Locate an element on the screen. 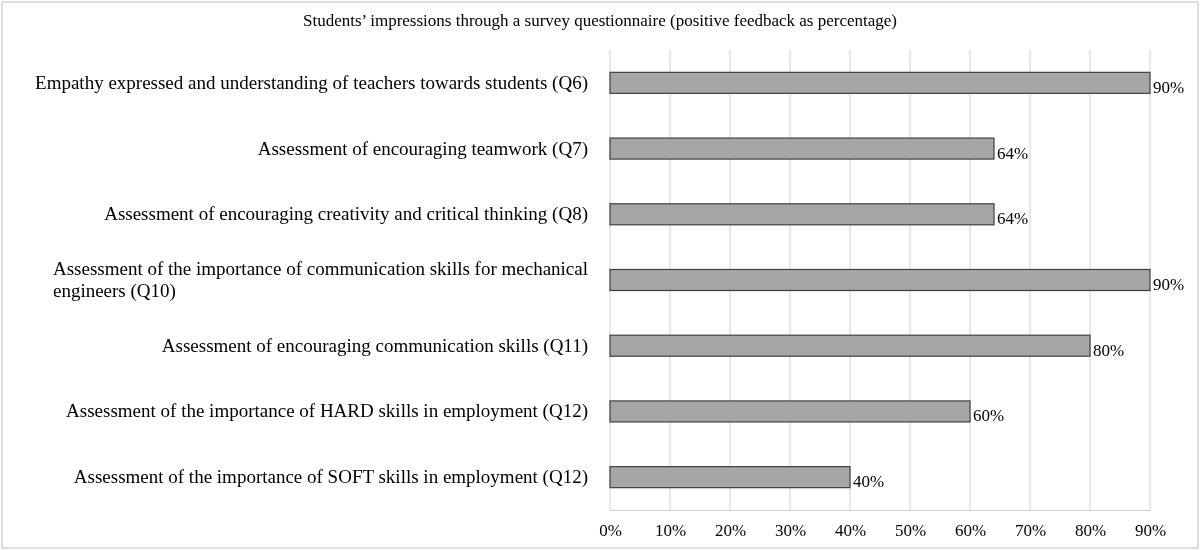  x-tick-label: 60% is located at coordinates (970, 531).